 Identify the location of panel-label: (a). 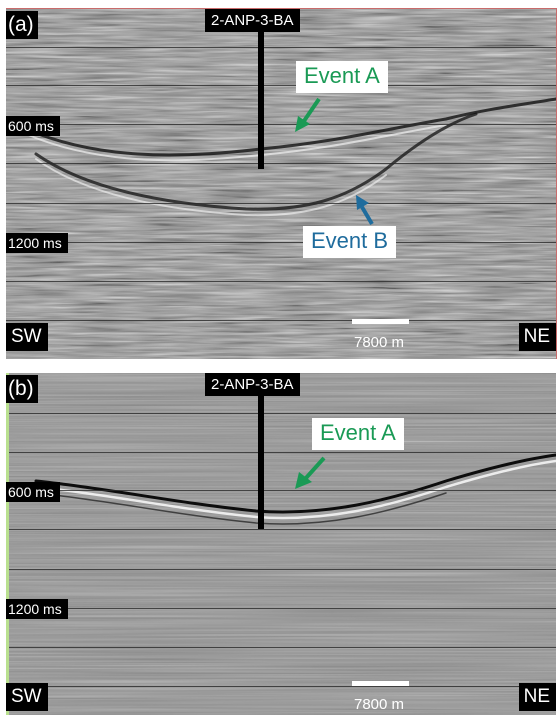
(22, 25).